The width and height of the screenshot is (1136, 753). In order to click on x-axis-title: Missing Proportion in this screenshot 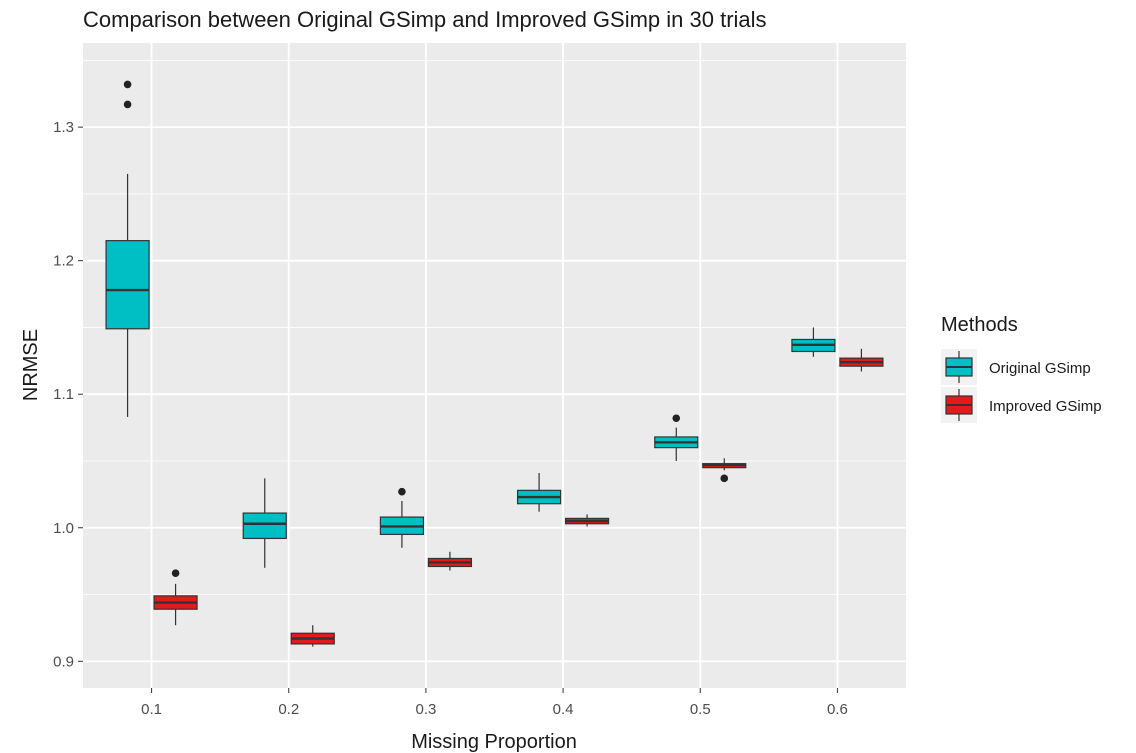, I will do `click(494, 742)`.